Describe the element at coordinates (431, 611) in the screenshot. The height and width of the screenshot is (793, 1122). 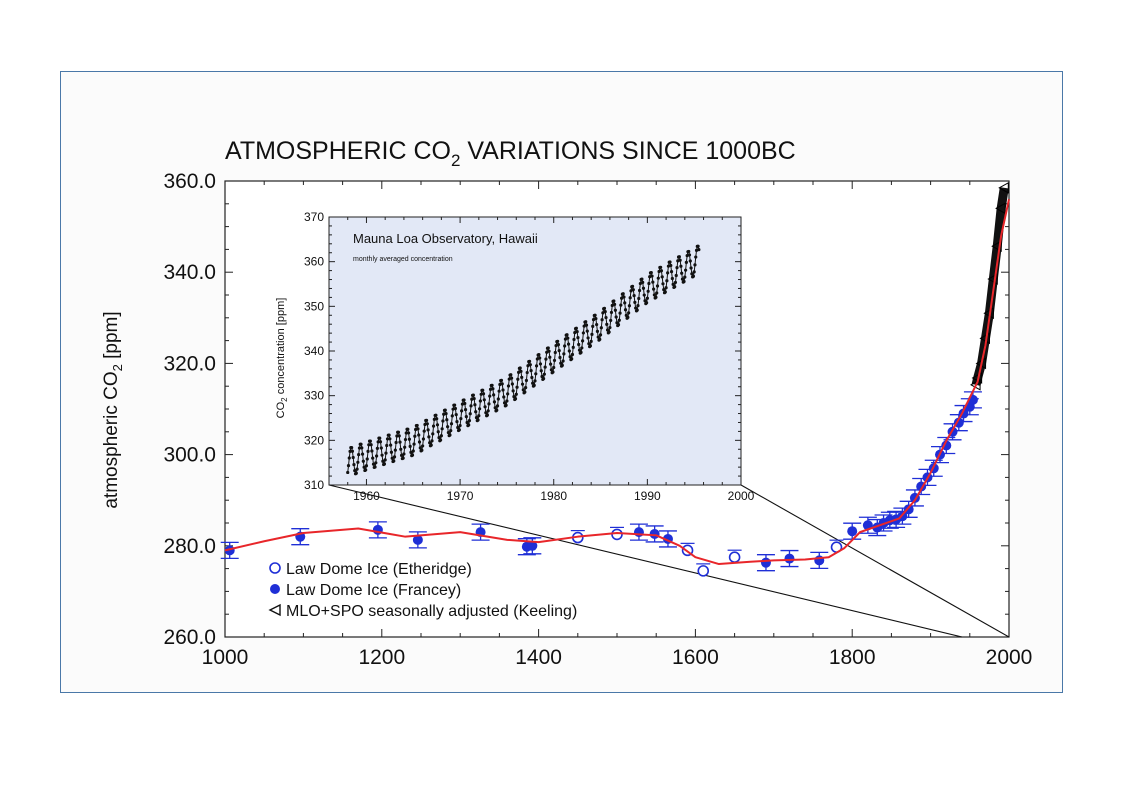
I see `legend-label-keeling: MLO+SPO seasonally adjusted (Keeling)` at that location.